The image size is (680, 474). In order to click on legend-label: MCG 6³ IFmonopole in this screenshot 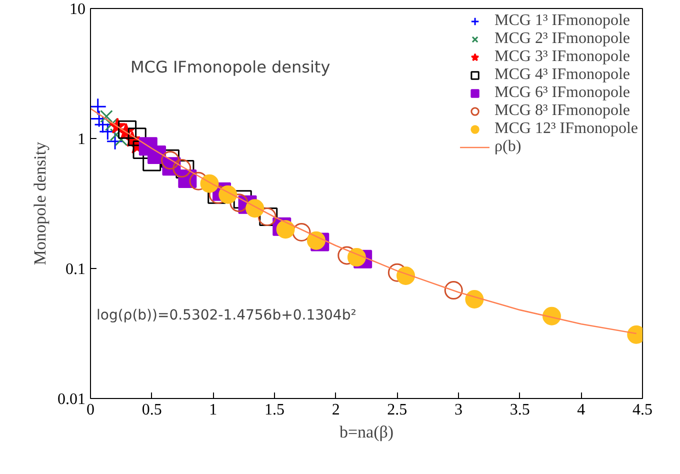, I will do `click(562, 93)`.